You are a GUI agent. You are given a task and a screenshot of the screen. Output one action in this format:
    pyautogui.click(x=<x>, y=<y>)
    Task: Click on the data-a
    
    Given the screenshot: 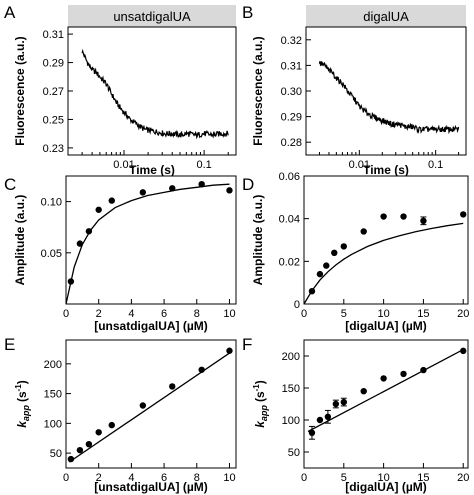 What is the action you would take?
    pyautogui.click(x=155, y=94)
    